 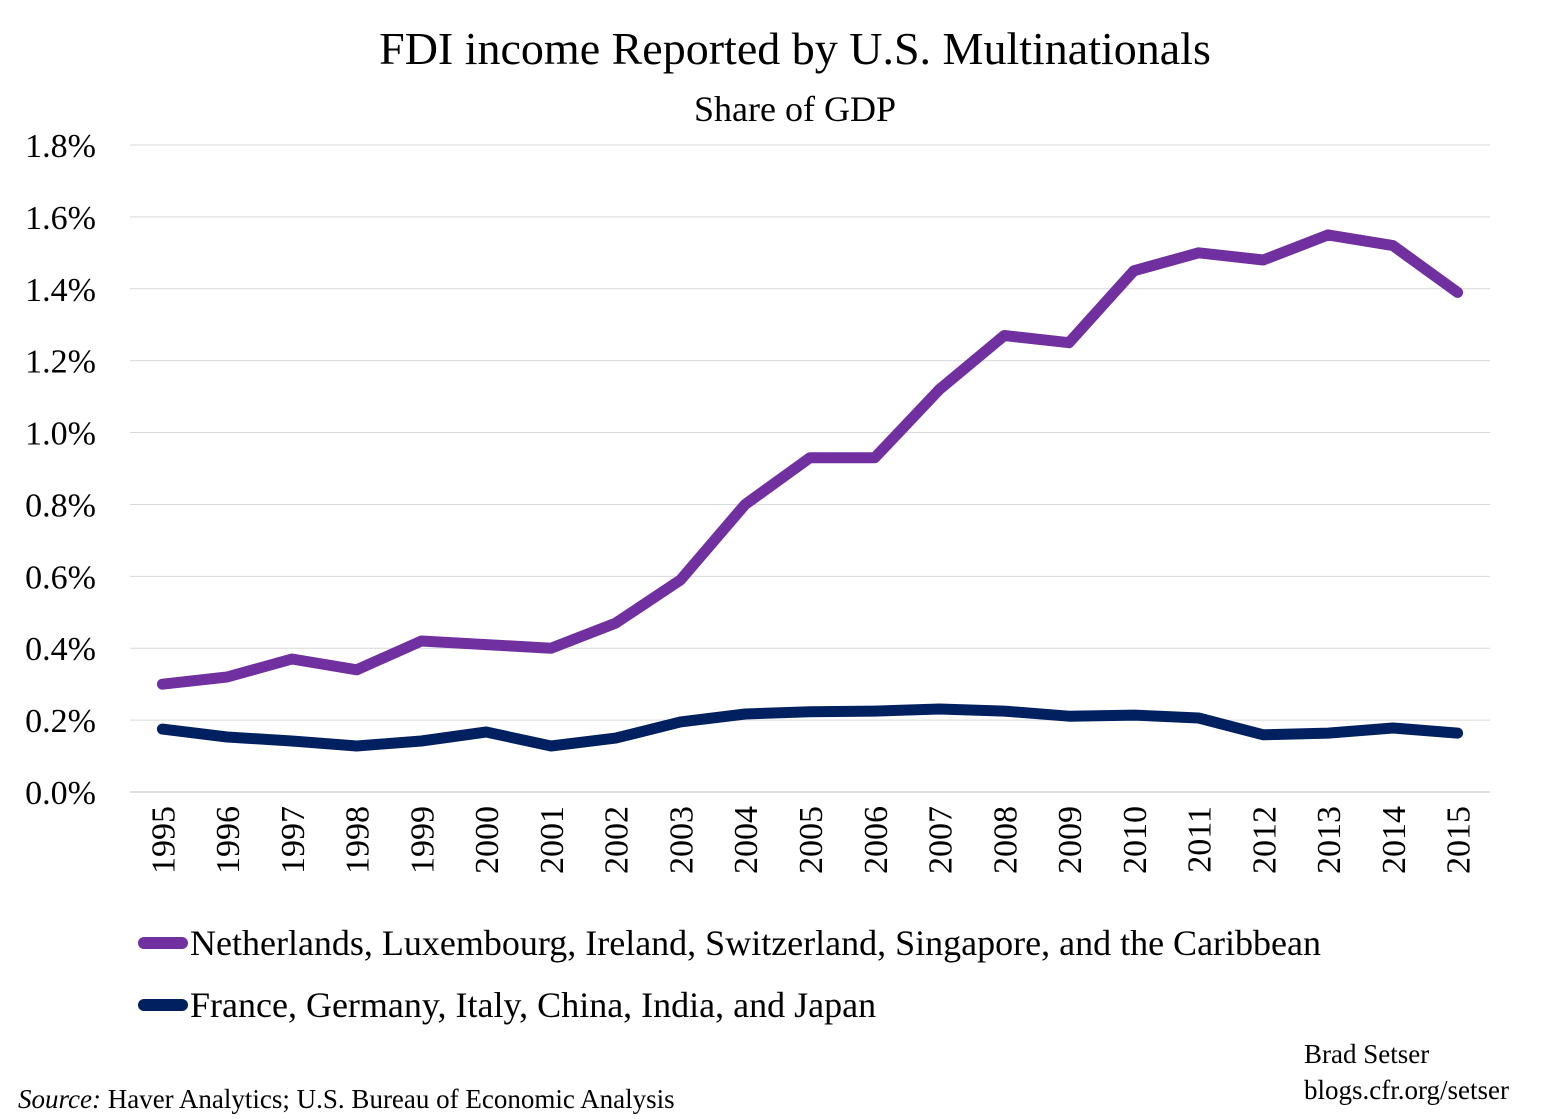 I want to click on x-tick-label: 1999, so click(x=422, y=840).